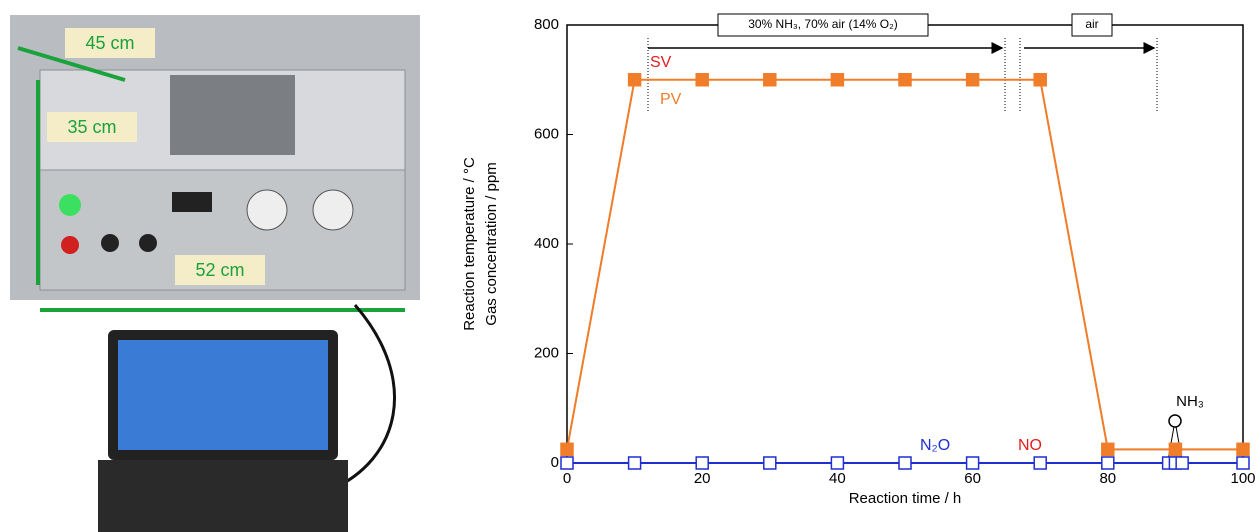 The width and height of the screenshot is (1260, 532). What do you see at coordinates (546, 243) in the screenshot?
I see `y-tick-label: 400` at bounding box center [546, 243].